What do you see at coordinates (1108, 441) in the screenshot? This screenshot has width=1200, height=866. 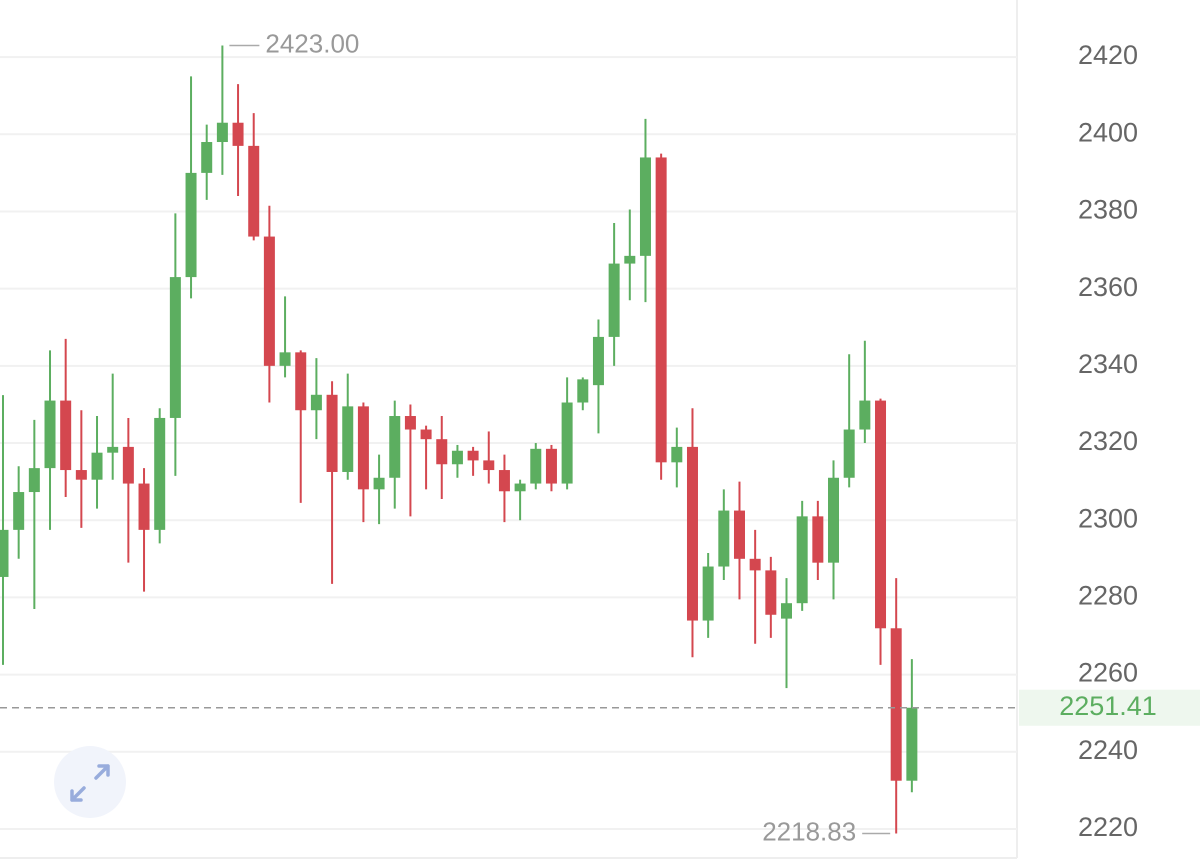 I see `y-tick-label: 2320` at bounding box center [1108, 441].